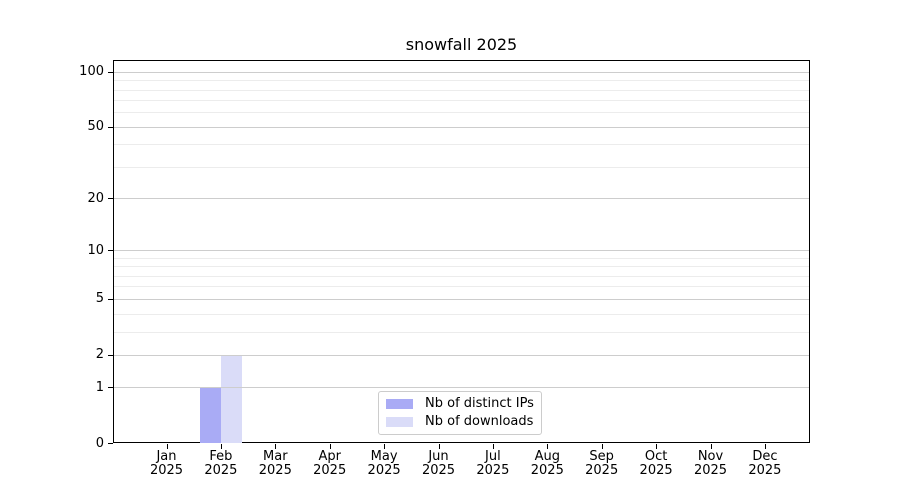 Image resolution: width=900 pixels, height=500 pixels. What do you see at coordinates (95, 198) in the screenshot?
I see `y-tick-label: 20` at bounding box center [95, 198].